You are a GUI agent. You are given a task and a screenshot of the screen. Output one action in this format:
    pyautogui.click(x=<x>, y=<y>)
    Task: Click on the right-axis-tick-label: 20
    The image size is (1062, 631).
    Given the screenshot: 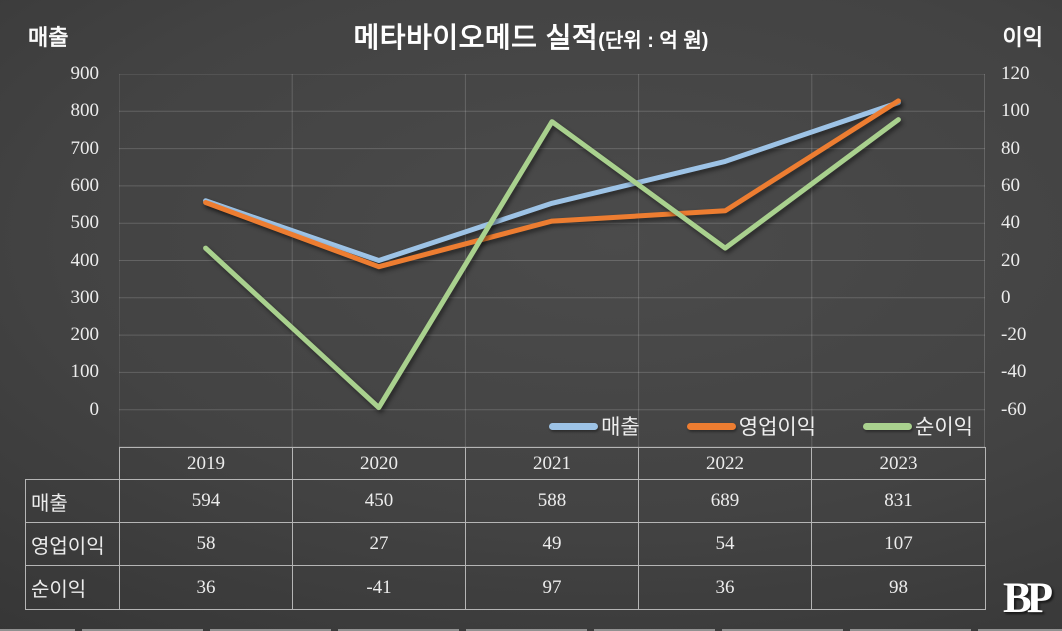 What is the action you would take?
    pyautogui.click(x=1010, y=260)
    